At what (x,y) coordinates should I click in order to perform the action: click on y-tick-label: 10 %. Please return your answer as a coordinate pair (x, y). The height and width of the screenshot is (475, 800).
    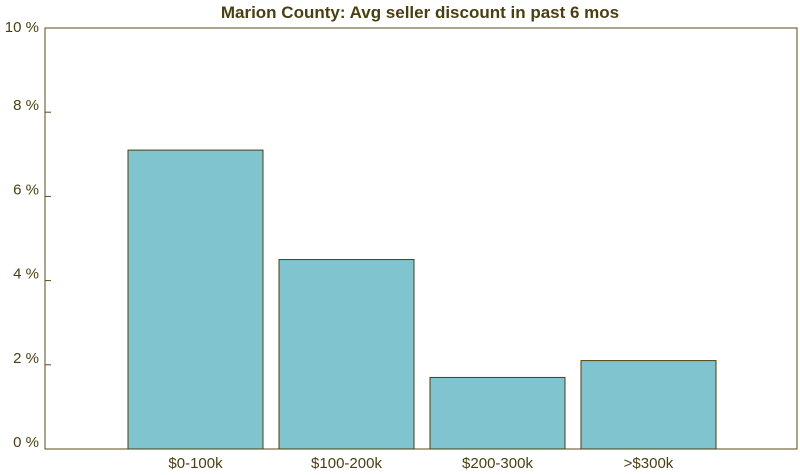
    Looking at the image, I should click on (22, 27).